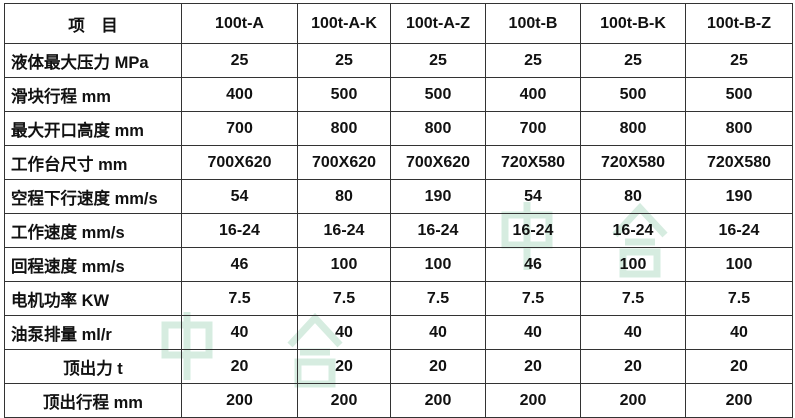 This screenshot has width=795, height=418. I want to click on row-label: 油泵排量 ml/r, so click(93, 332).